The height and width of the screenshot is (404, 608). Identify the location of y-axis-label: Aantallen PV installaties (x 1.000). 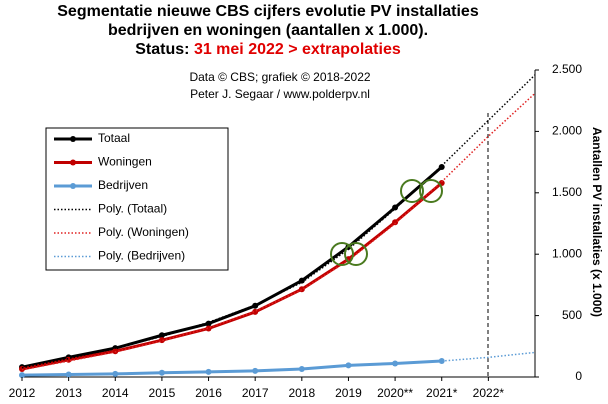
(597, 222).